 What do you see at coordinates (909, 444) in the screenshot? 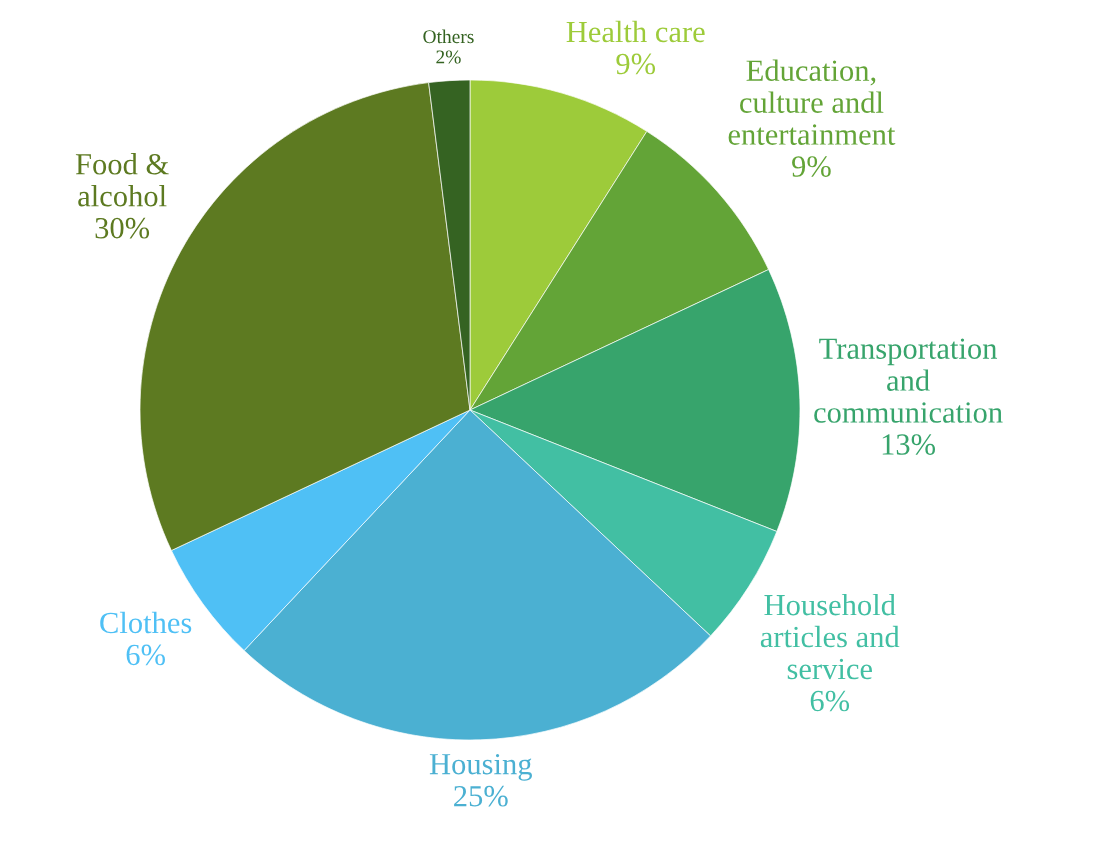
I see `data-label: 13%` at bounding box center [909, 444].